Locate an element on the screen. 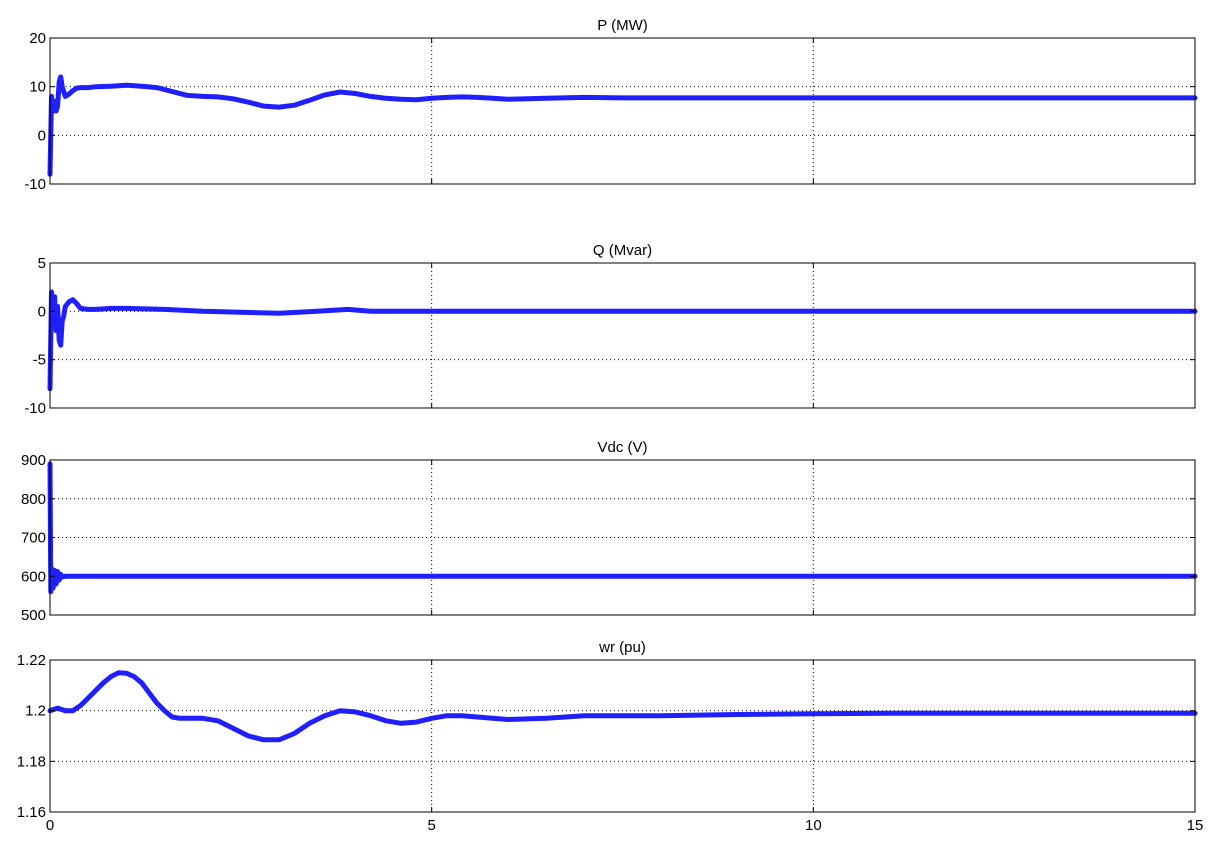  y-tick-label: 800 is located at coordinates (33, 499).